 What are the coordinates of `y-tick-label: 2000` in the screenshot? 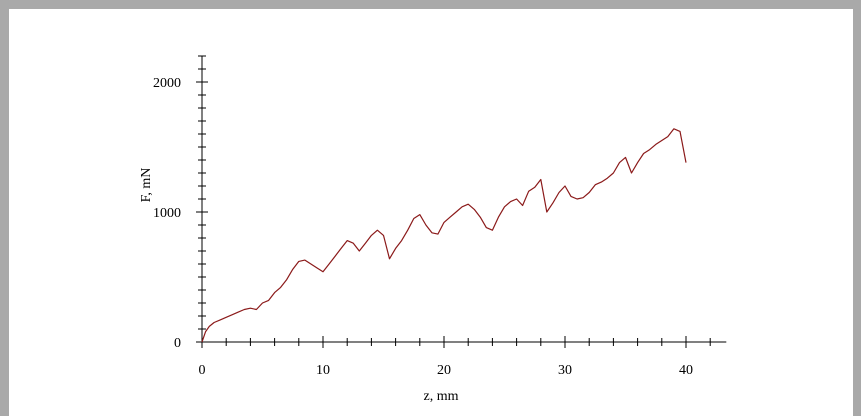 It's located at (167, 83).